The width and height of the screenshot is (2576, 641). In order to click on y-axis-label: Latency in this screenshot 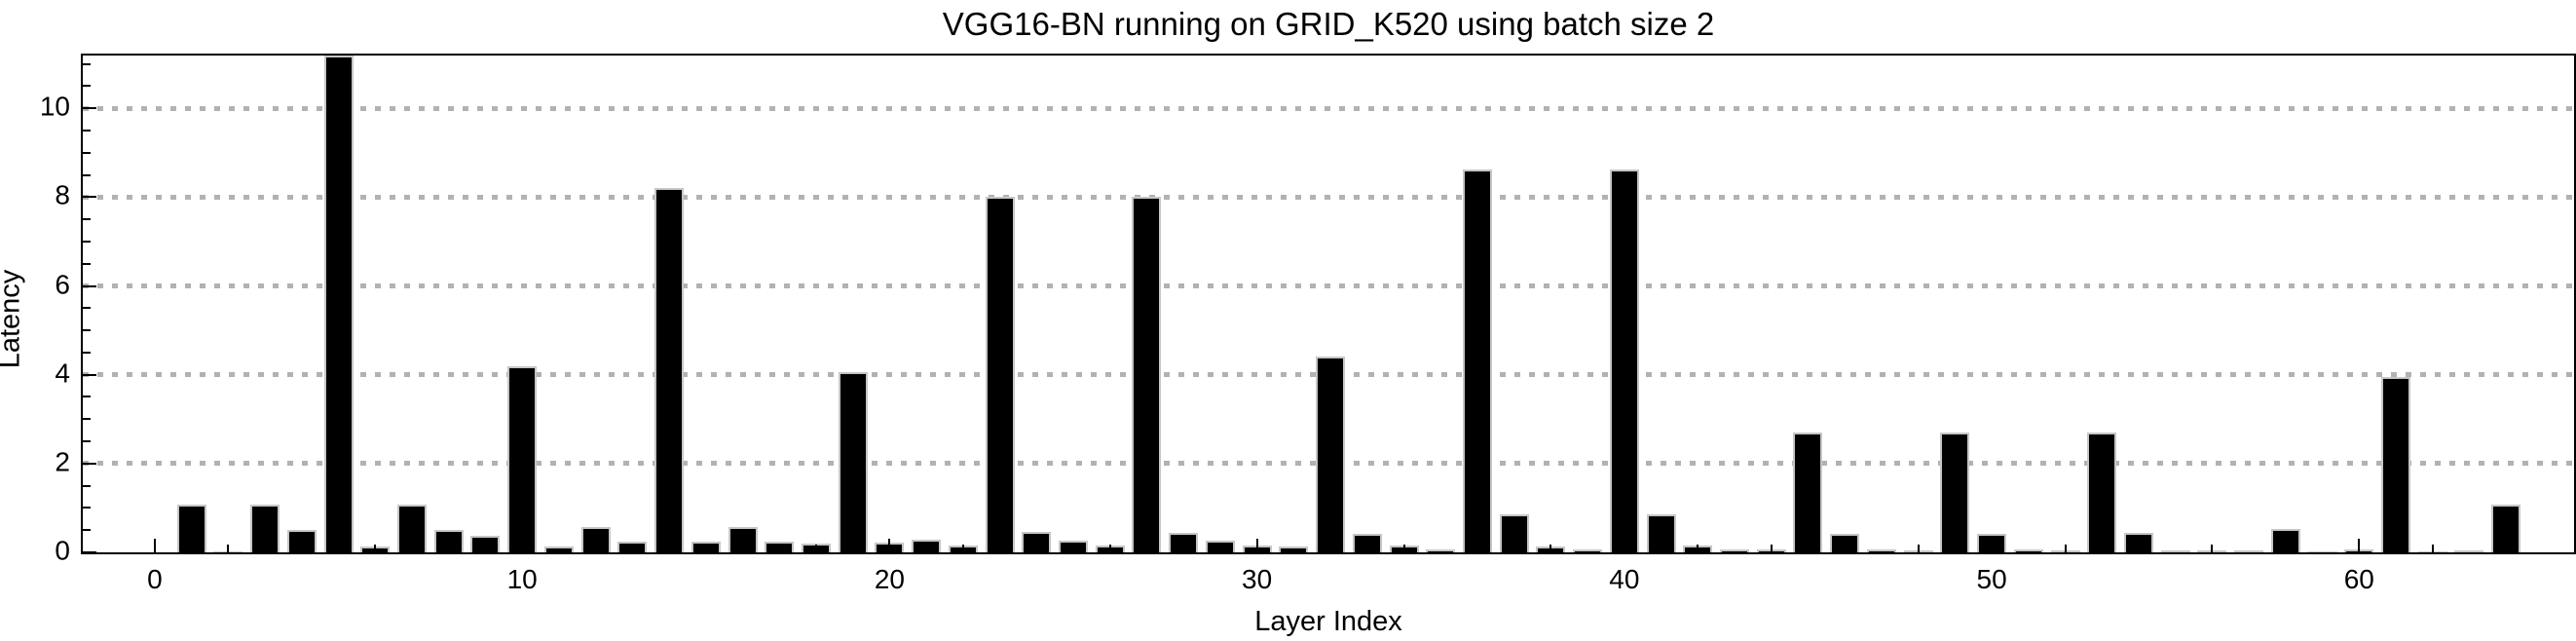, I will do `click(13, 319)`.